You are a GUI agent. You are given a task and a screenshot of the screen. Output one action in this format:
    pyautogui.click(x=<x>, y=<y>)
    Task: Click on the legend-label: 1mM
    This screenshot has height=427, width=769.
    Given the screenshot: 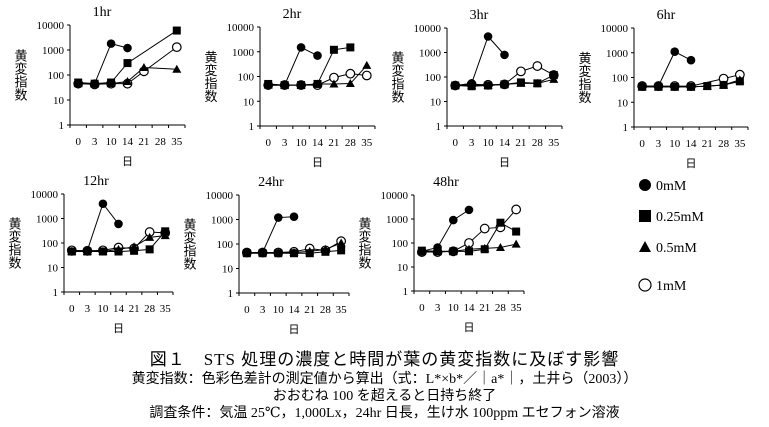 What is the action you would take?
    pyautogui.click(x=671, y=286)
    